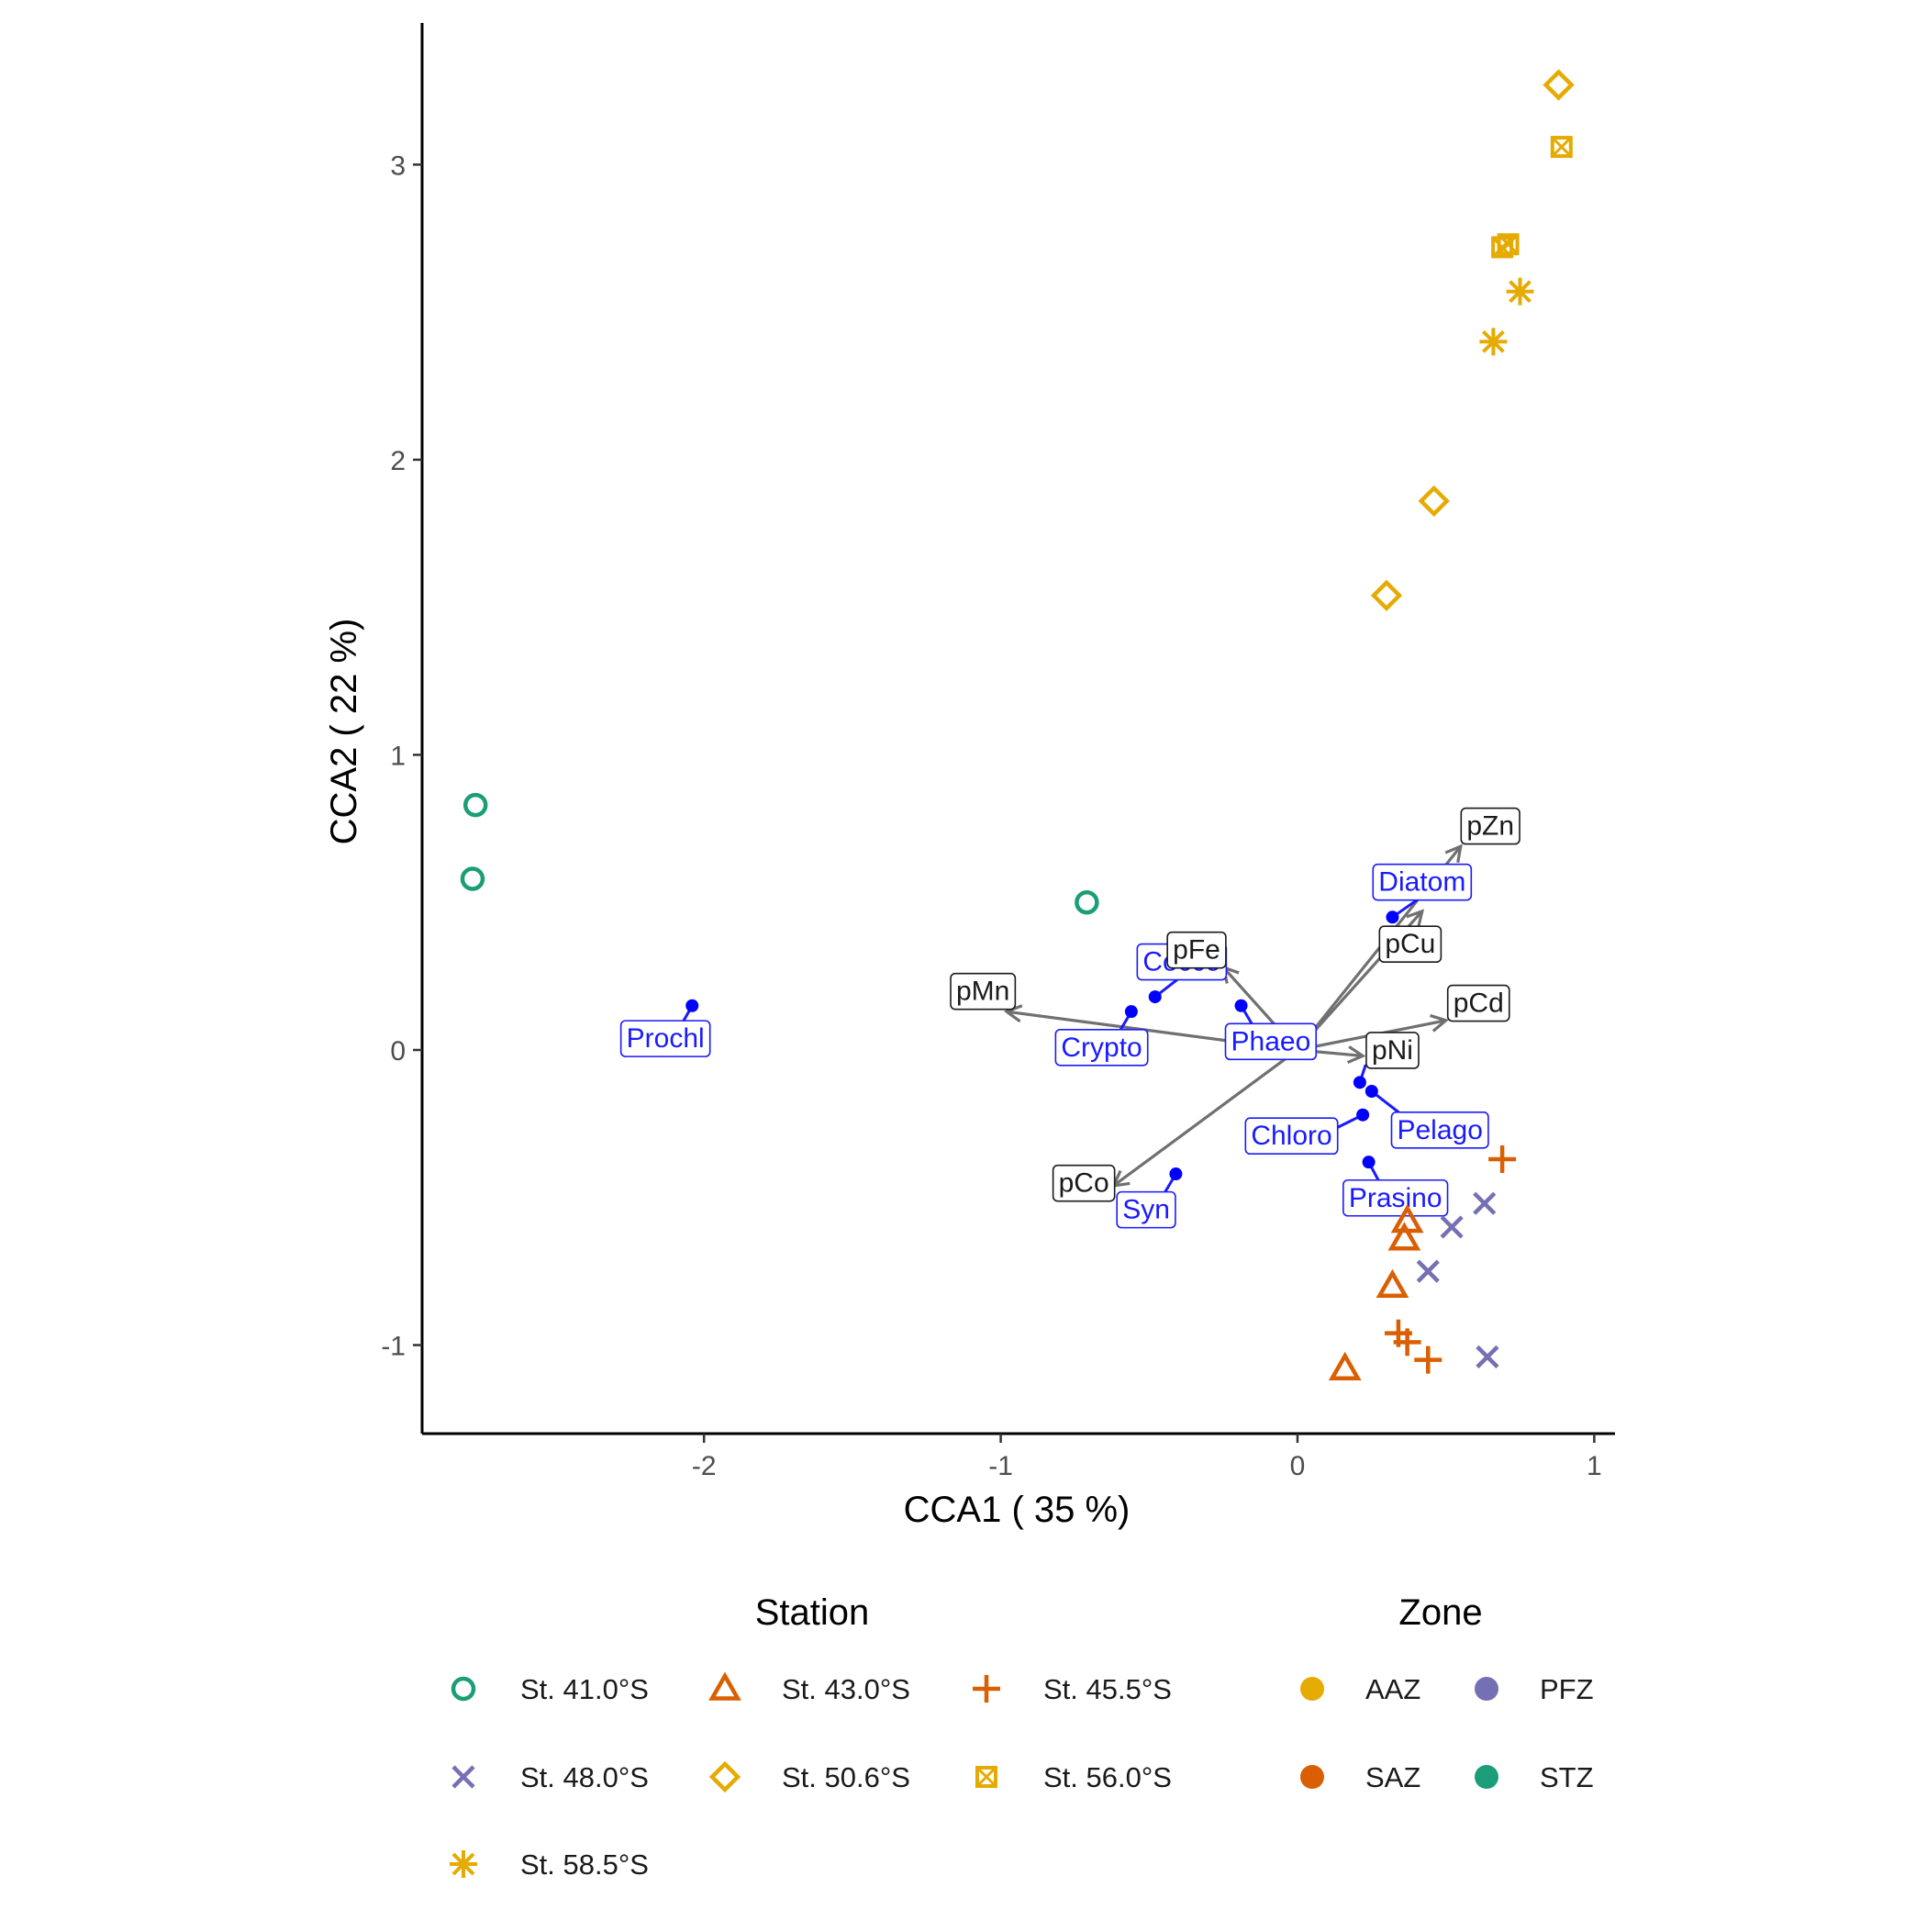 The height and width of the screenshot is (1932, 1927). I want to click on station-legend-item-st-56-0-s: St. 56.0°S, so click(1073, 1777).